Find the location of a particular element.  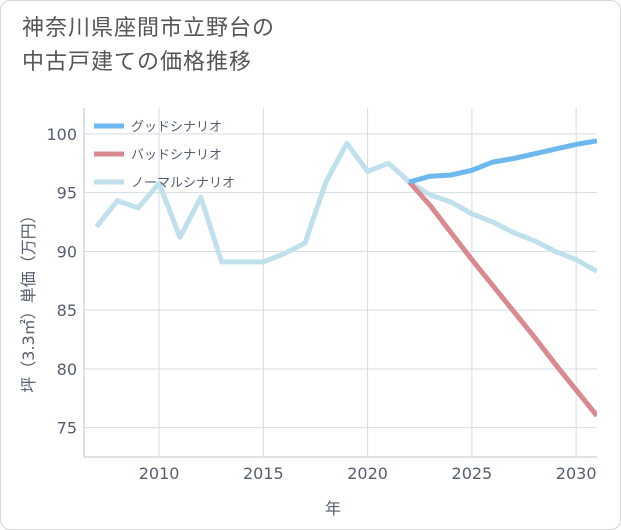

y-tick-label: 85 is located at coordinates (67, 310).